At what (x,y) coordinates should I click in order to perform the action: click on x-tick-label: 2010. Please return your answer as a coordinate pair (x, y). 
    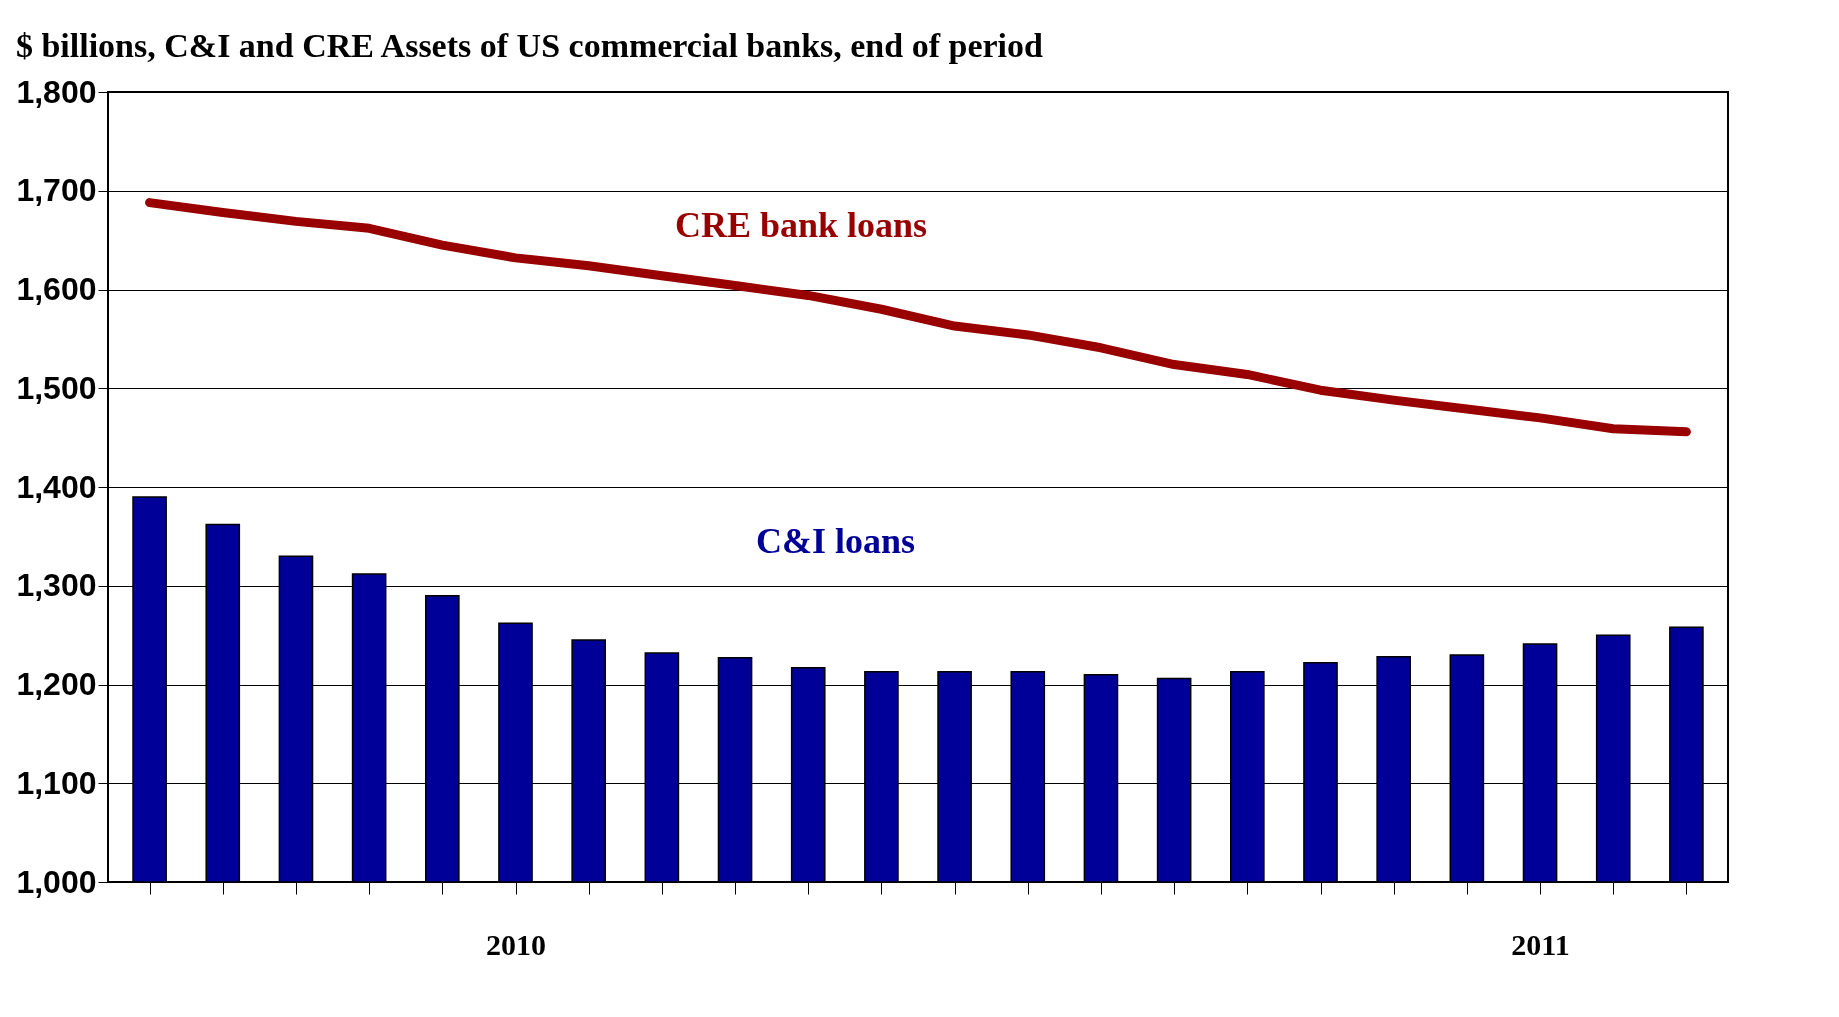
    Looking at the image, I should click on (516, 944).